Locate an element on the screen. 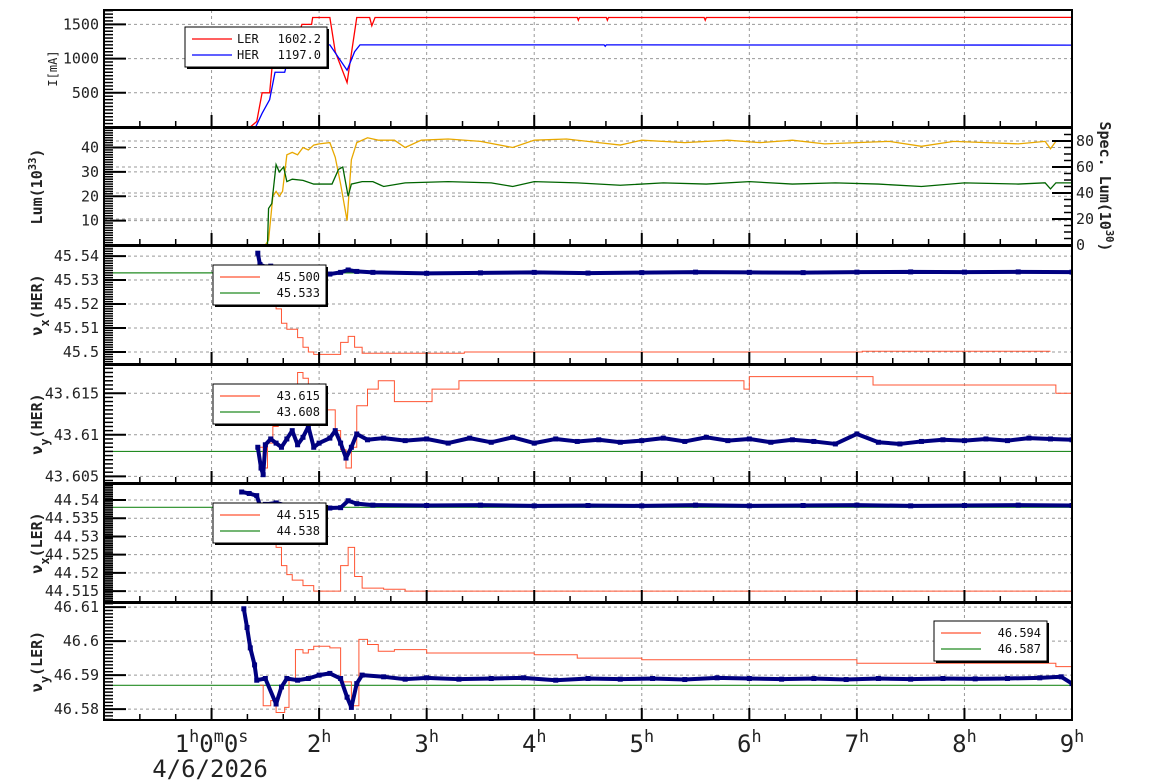 Image resolution: width=1154 pixels, height=782 pixels. label-part: 5 is located at coordinates (636, 744).